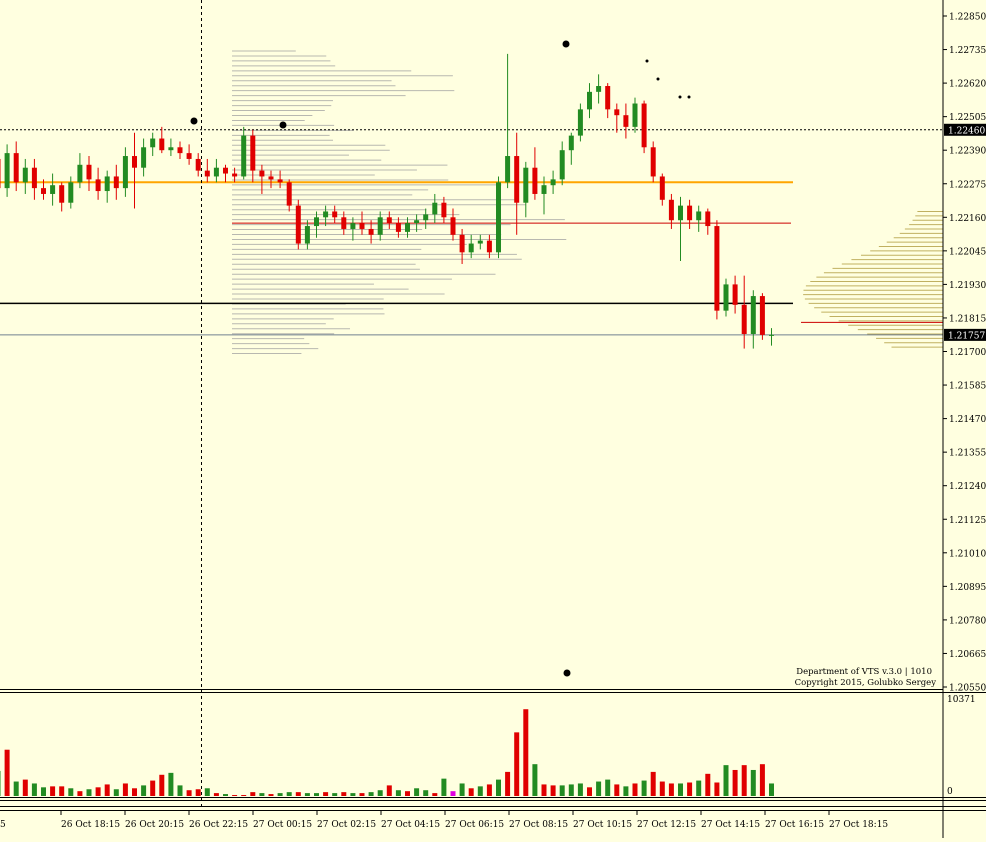 The height and width of the screenshot is (842, 986). Describe the element at coordinates (387, 752) in the screenshot. I see `volume-bars` at that location.